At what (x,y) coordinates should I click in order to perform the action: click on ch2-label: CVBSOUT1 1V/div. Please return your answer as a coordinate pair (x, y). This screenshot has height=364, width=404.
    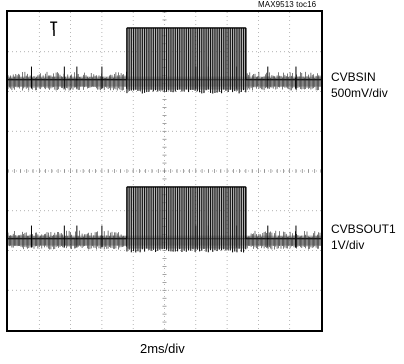
    Looking at the image, I should click on (363, 237).